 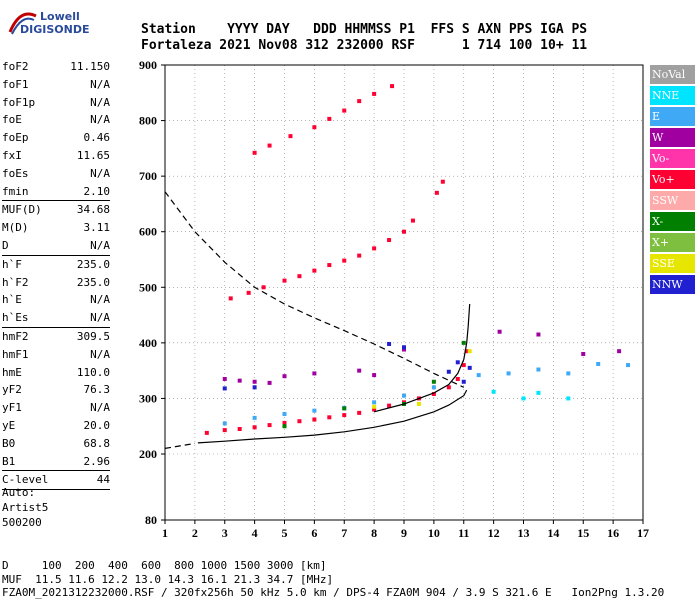 What do you see at coordinates (56, 210) in the screenshot?
I see `param-row: MUF(D) 34.68` at bounding box center [56, 210].